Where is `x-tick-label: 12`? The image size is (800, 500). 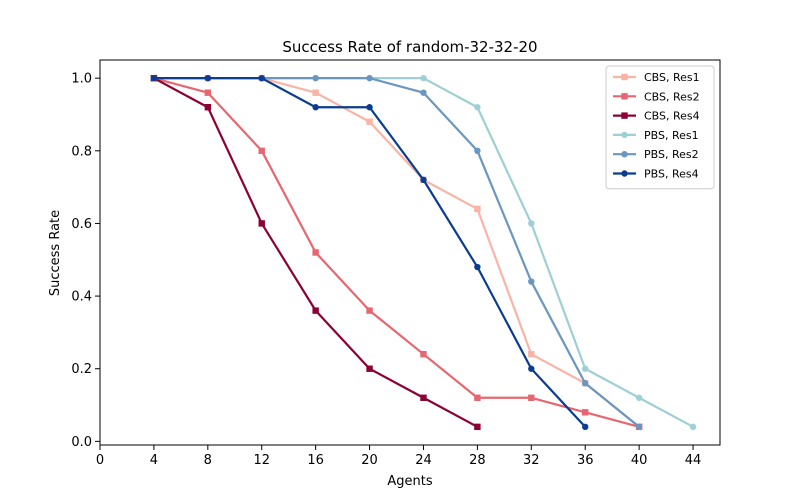
x-tick-label: 12 is located at coordinates (261, 460).